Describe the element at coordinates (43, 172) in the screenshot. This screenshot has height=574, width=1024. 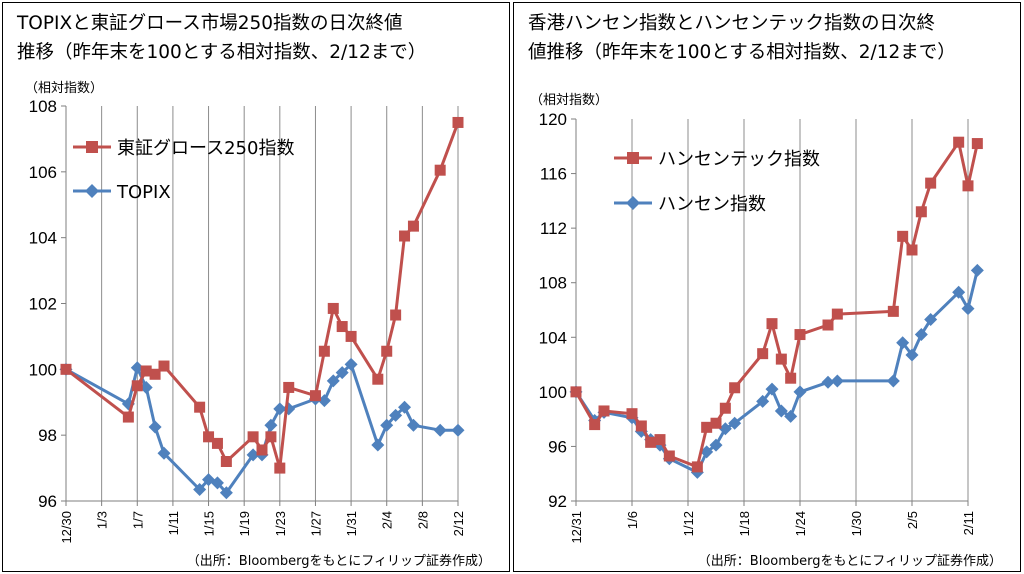
I see `y-tick-label: 106` at that location.